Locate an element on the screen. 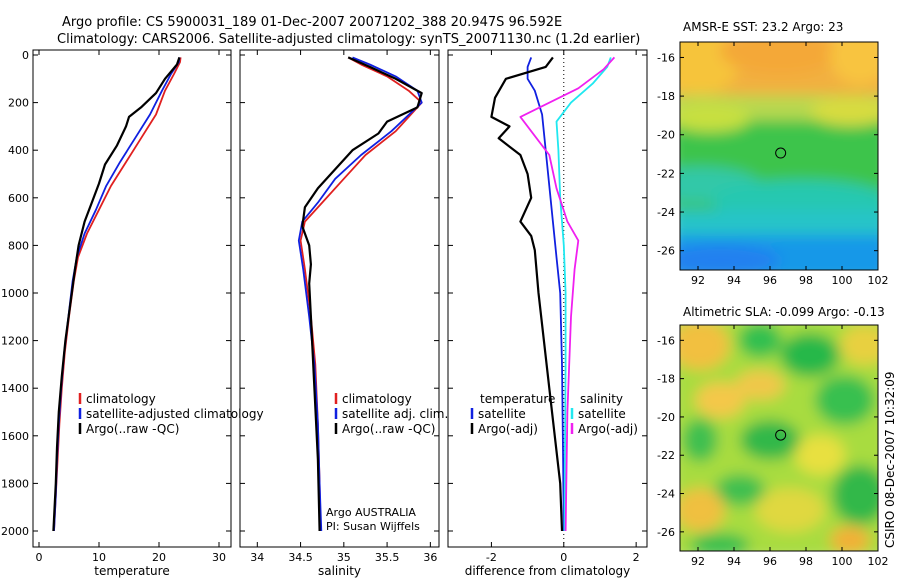  x-tick-label: 34 is located at coordinates (257, 557).